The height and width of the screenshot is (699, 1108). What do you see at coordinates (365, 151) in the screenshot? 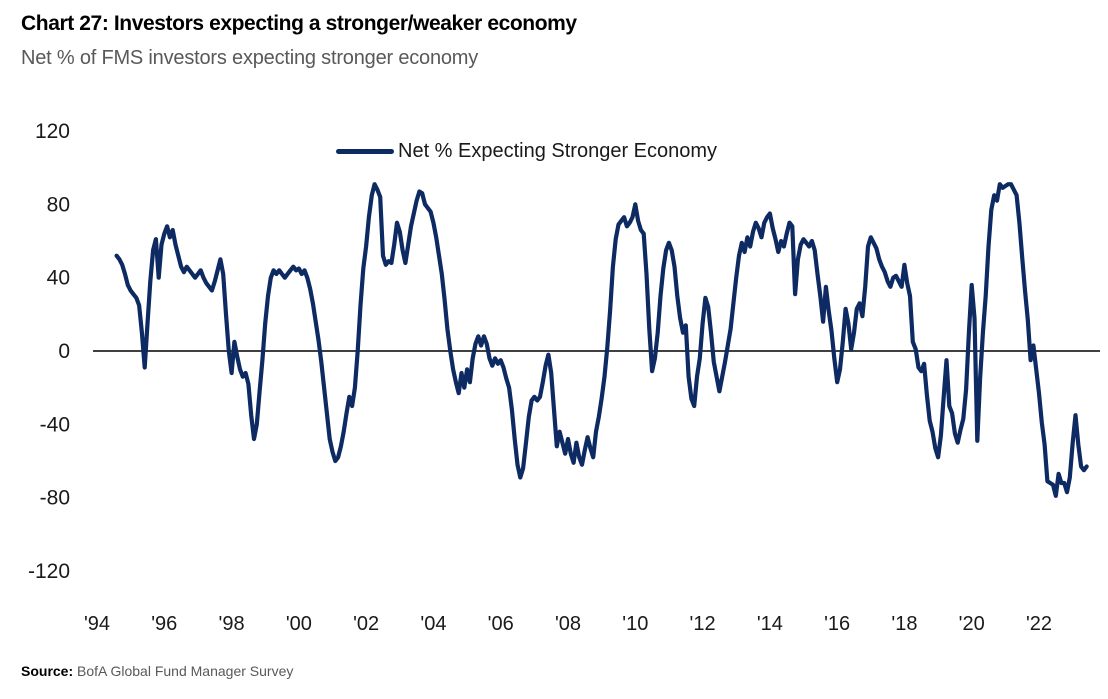
I see `legend-line-swatch` at bounding box center [365, 151].